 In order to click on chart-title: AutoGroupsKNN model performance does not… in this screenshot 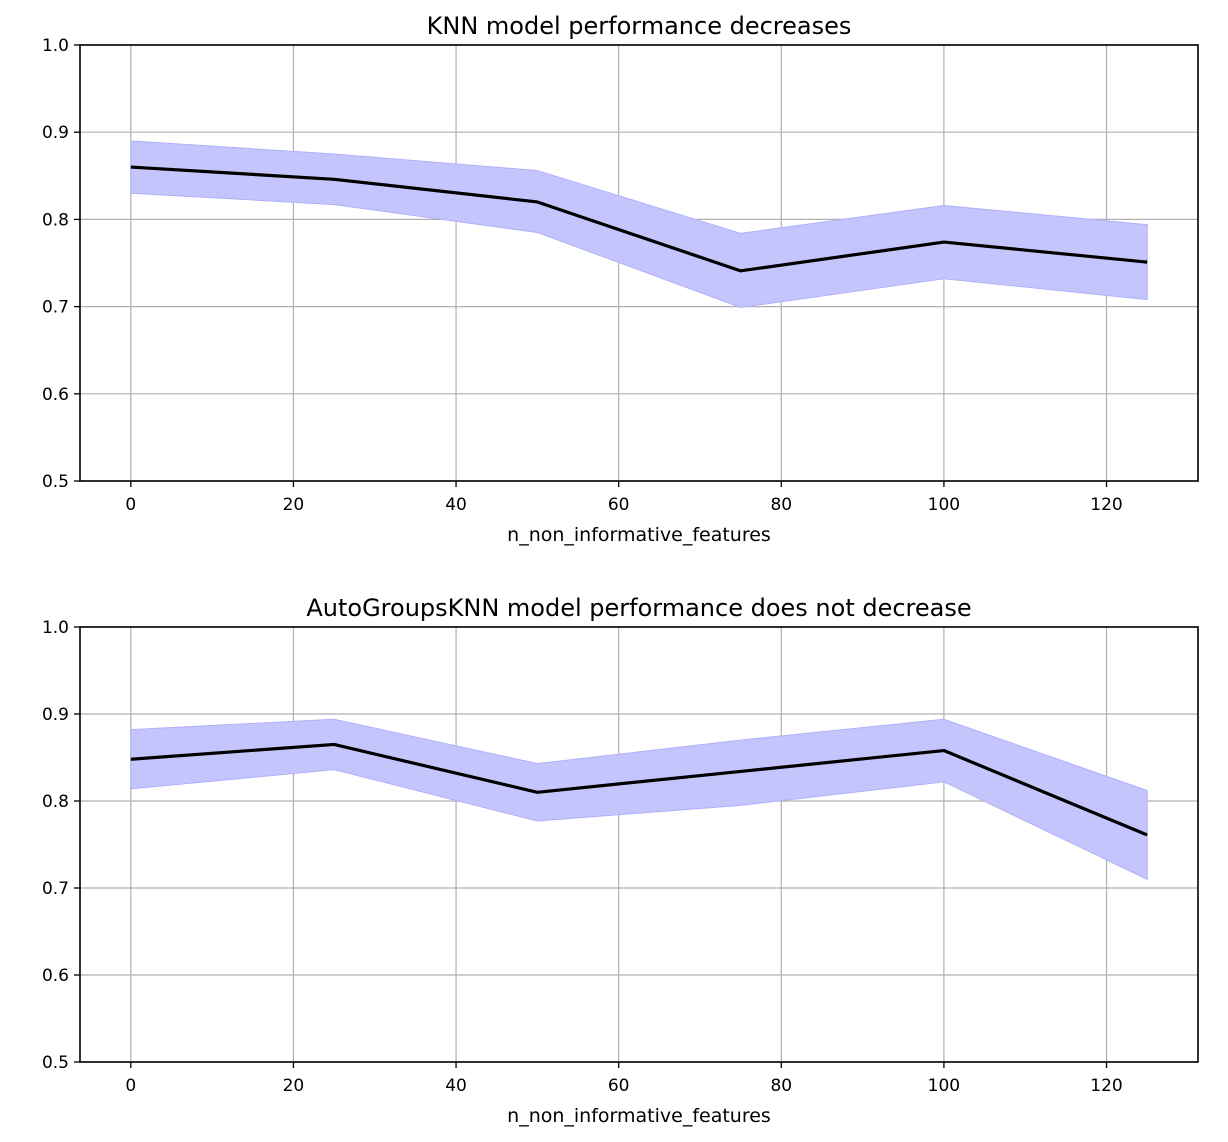, I will do `click(638, 608)`.